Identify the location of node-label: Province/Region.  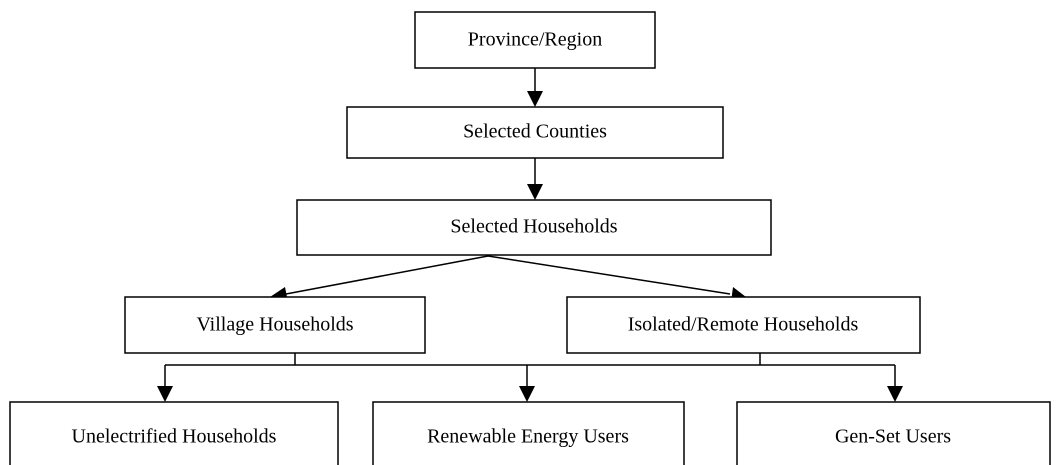
(535, 40).